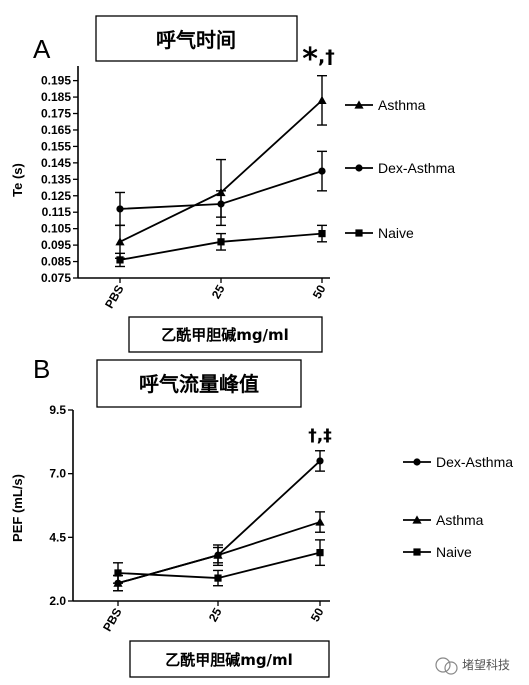 This screenshot has height=685, width=529. I want to click on series-dex-asthma, so click(221, 188).